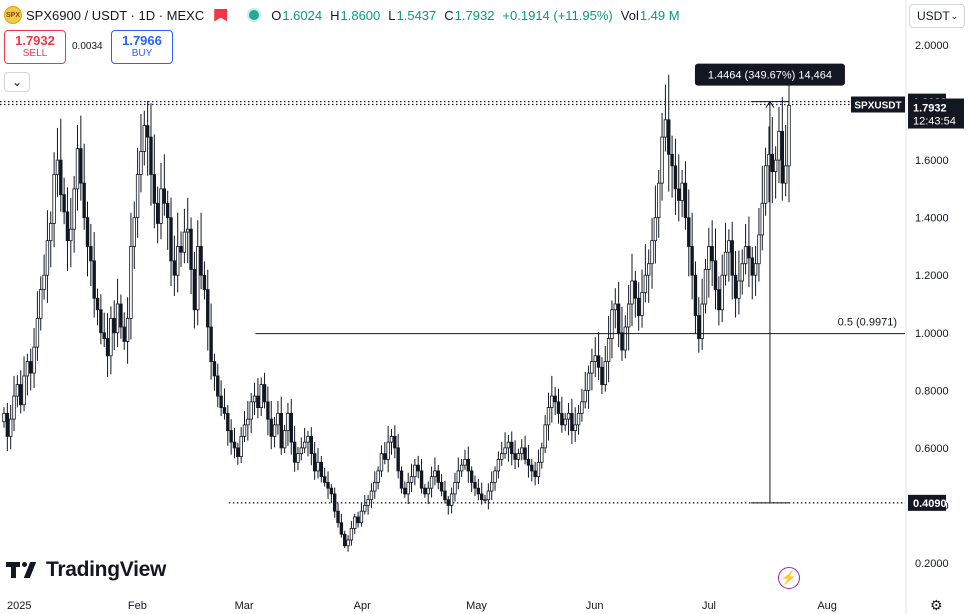 This screenshot has width=969, height=614. Describe the element at coordinates (302, 15) in the screenshot. I see `ohlc-value: 1.6024` at that location.